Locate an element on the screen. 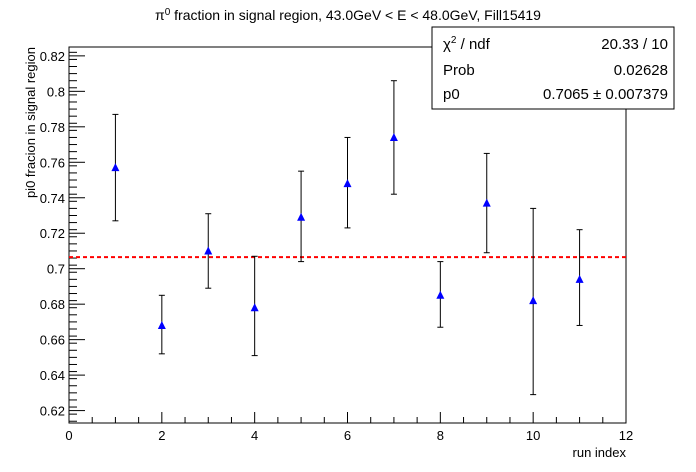 Image resolution: width=696 pixels, height=472 pixels. y-axis-label: pi0 fracion in signal region is located at coordinates (30, 122).